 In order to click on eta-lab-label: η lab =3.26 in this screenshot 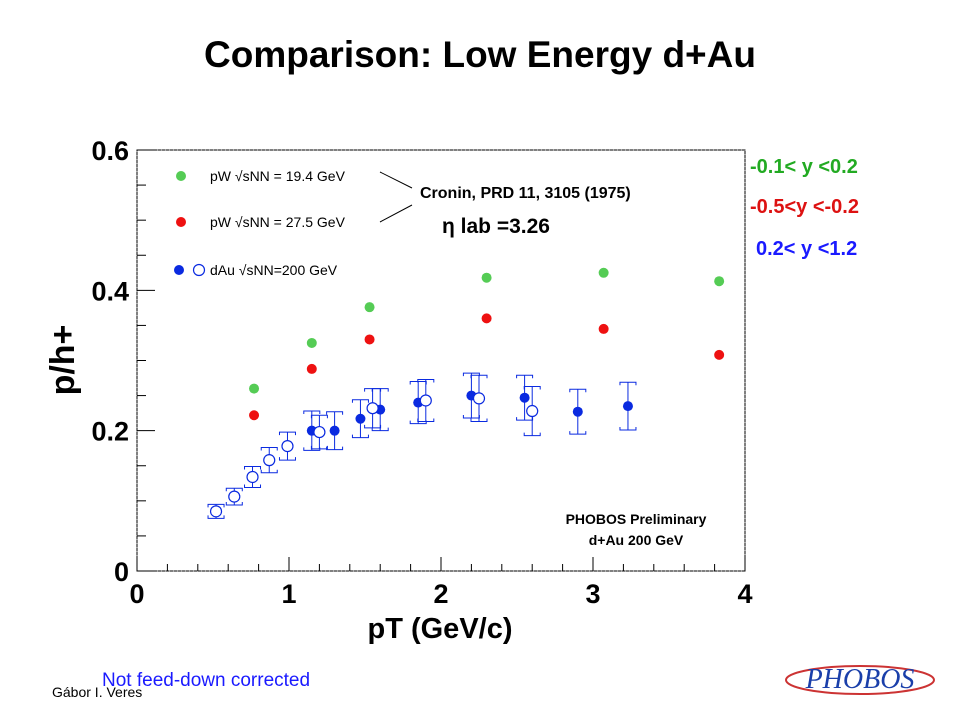, I will do `click(496, 226)`.